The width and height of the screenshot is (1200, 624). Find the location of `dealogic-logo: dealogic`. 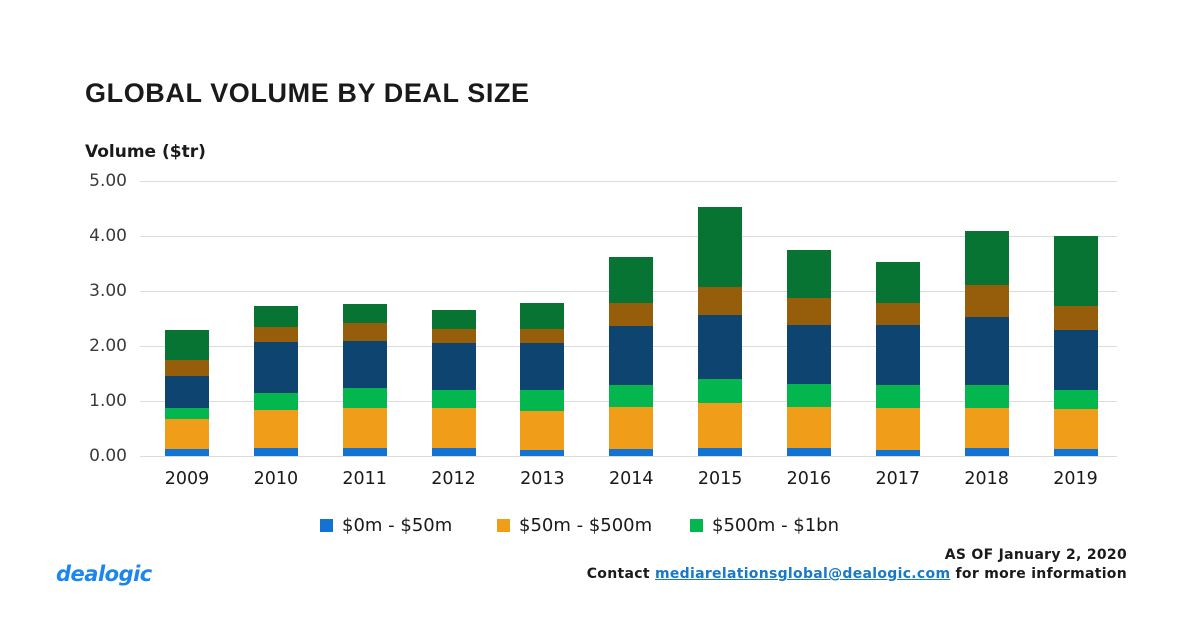

dealogic-logo: dealogic is located at coordinates (104, 574).